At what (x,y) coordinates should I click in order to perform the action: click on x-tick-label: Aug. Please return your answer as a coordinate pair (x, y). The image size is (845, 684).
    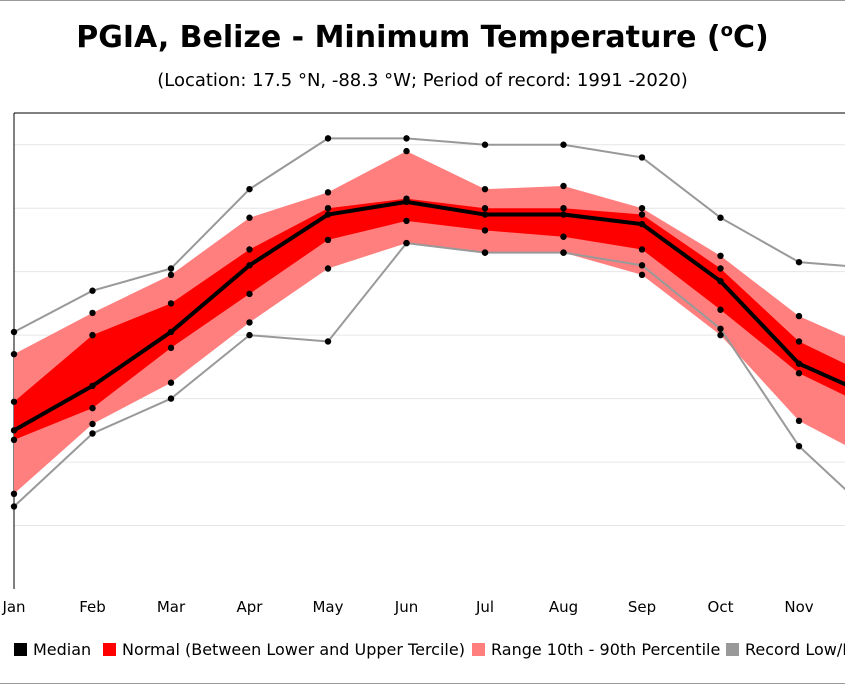
    Looking at the image, I should click on (563, 607).